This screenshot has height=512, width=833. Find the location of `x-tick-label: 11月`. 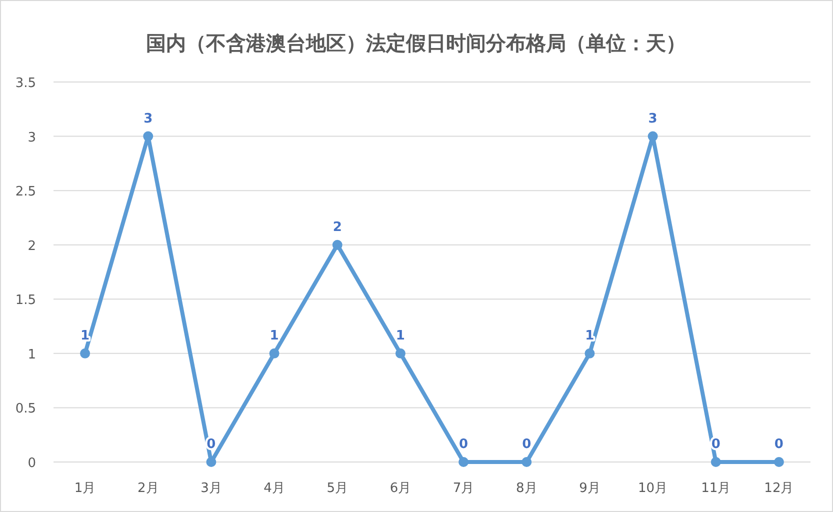

x-tick-label: 11月 is located at coordinates (716, 488).